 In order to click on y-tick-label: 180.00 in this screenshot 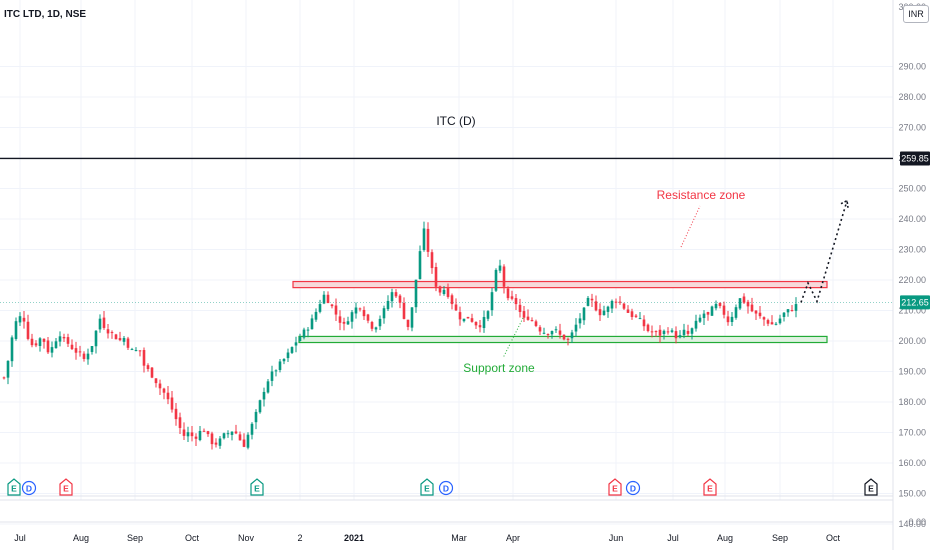, I will do `click(912, 402)`.